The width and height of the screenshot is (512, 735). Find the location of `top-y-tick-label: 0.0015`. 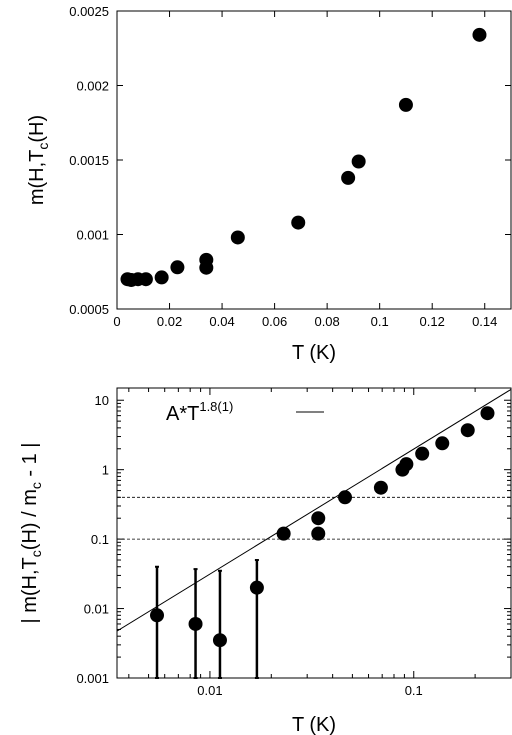

top-y-tick-label: 0.0015 is located at coordinates (89, 160).